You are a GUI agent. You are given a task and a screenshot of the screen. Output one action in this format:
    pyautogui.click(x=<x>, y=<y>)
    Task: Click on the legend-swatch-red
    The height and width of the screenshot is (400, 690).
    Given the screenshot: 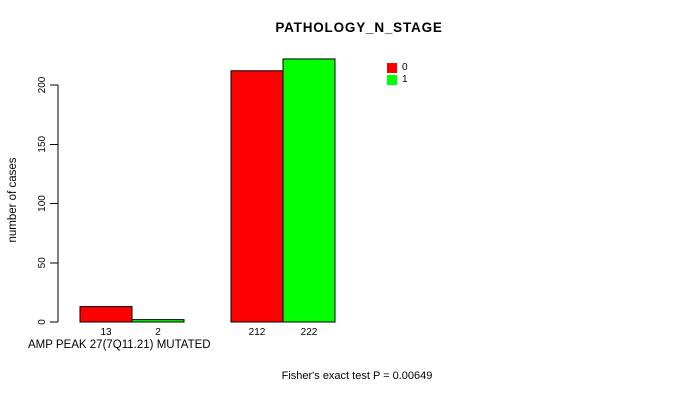 What is the action you would take?
    pyautogui.click(x=392, y=68)
    